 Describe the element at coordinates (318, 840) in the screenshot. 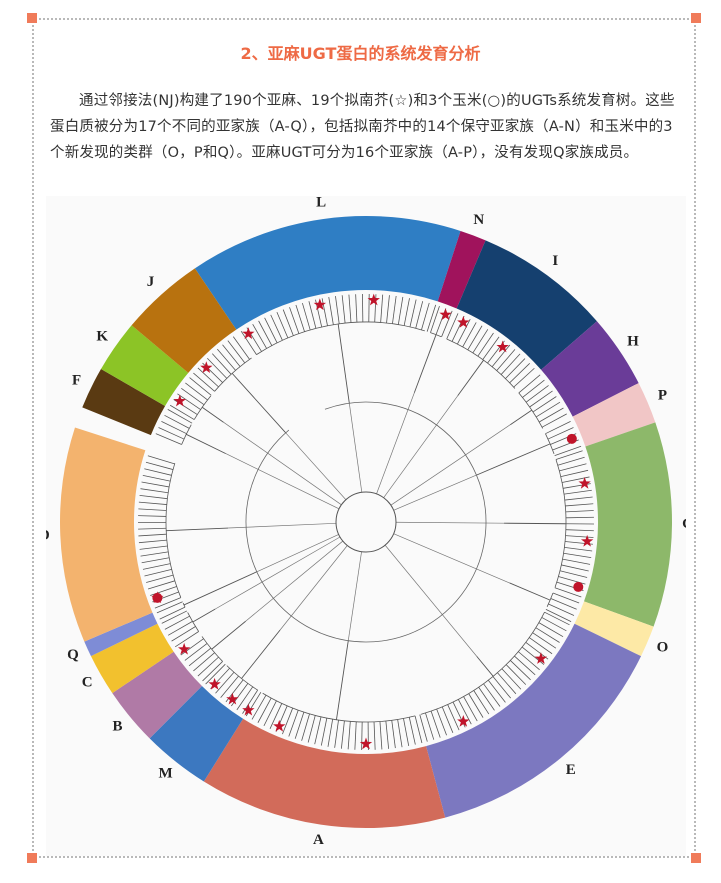

I see `clade-label: A` at that location.